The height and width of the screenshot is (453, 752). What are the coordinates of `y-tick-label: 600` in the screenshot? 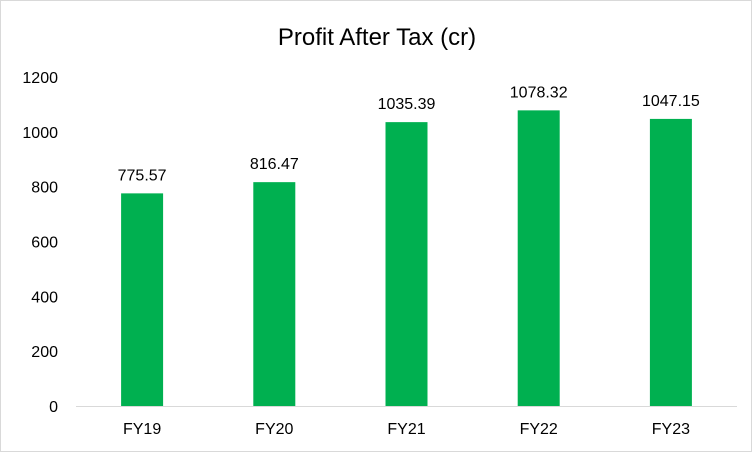 It's located at (44, 243).